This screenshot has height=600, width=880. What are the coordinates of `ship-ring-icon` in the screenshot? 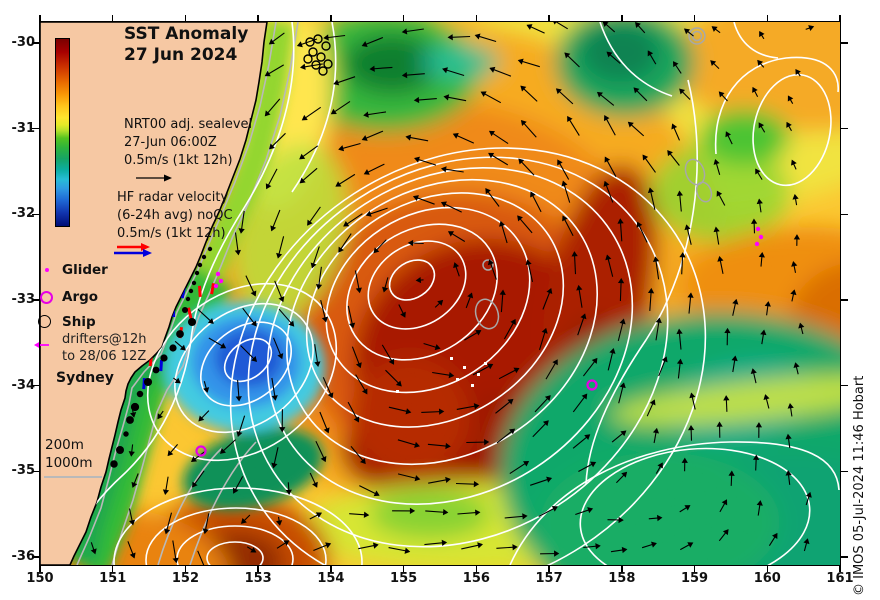 It's located at (44, 321).